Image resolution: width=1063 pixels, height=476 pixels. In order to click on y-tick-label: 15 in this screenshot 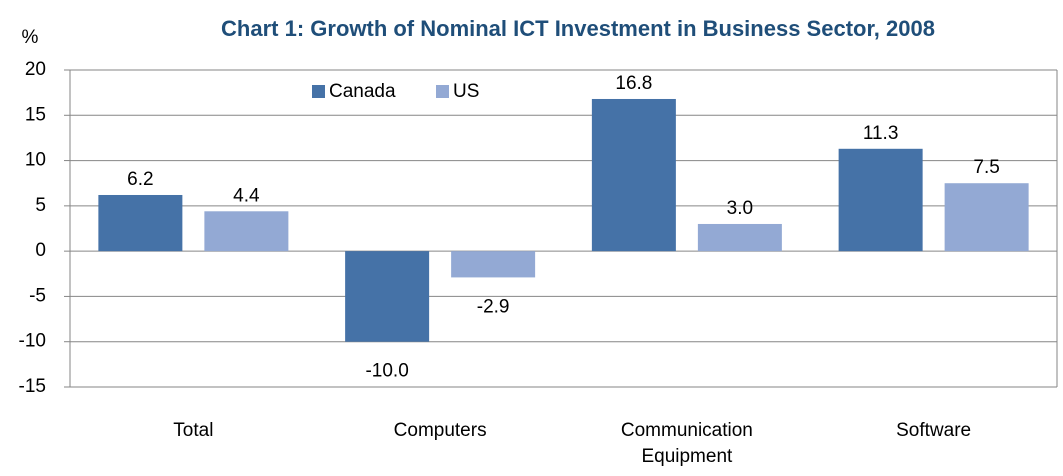, I will do `click(35, 114)`.